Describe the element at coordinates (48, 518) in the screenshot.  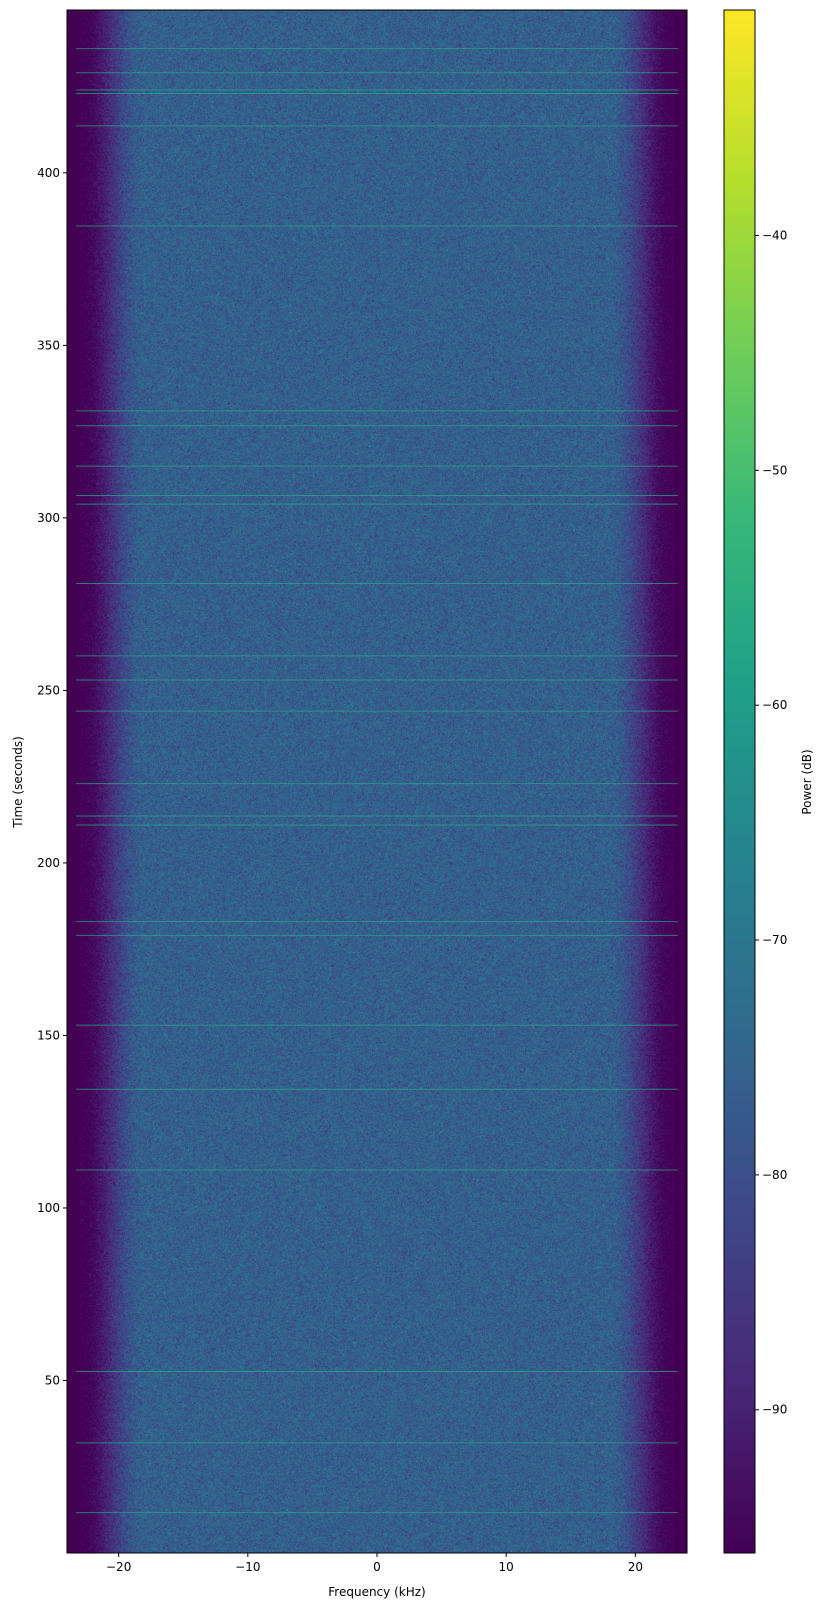
I see `y-tick-label: 300` at that location.